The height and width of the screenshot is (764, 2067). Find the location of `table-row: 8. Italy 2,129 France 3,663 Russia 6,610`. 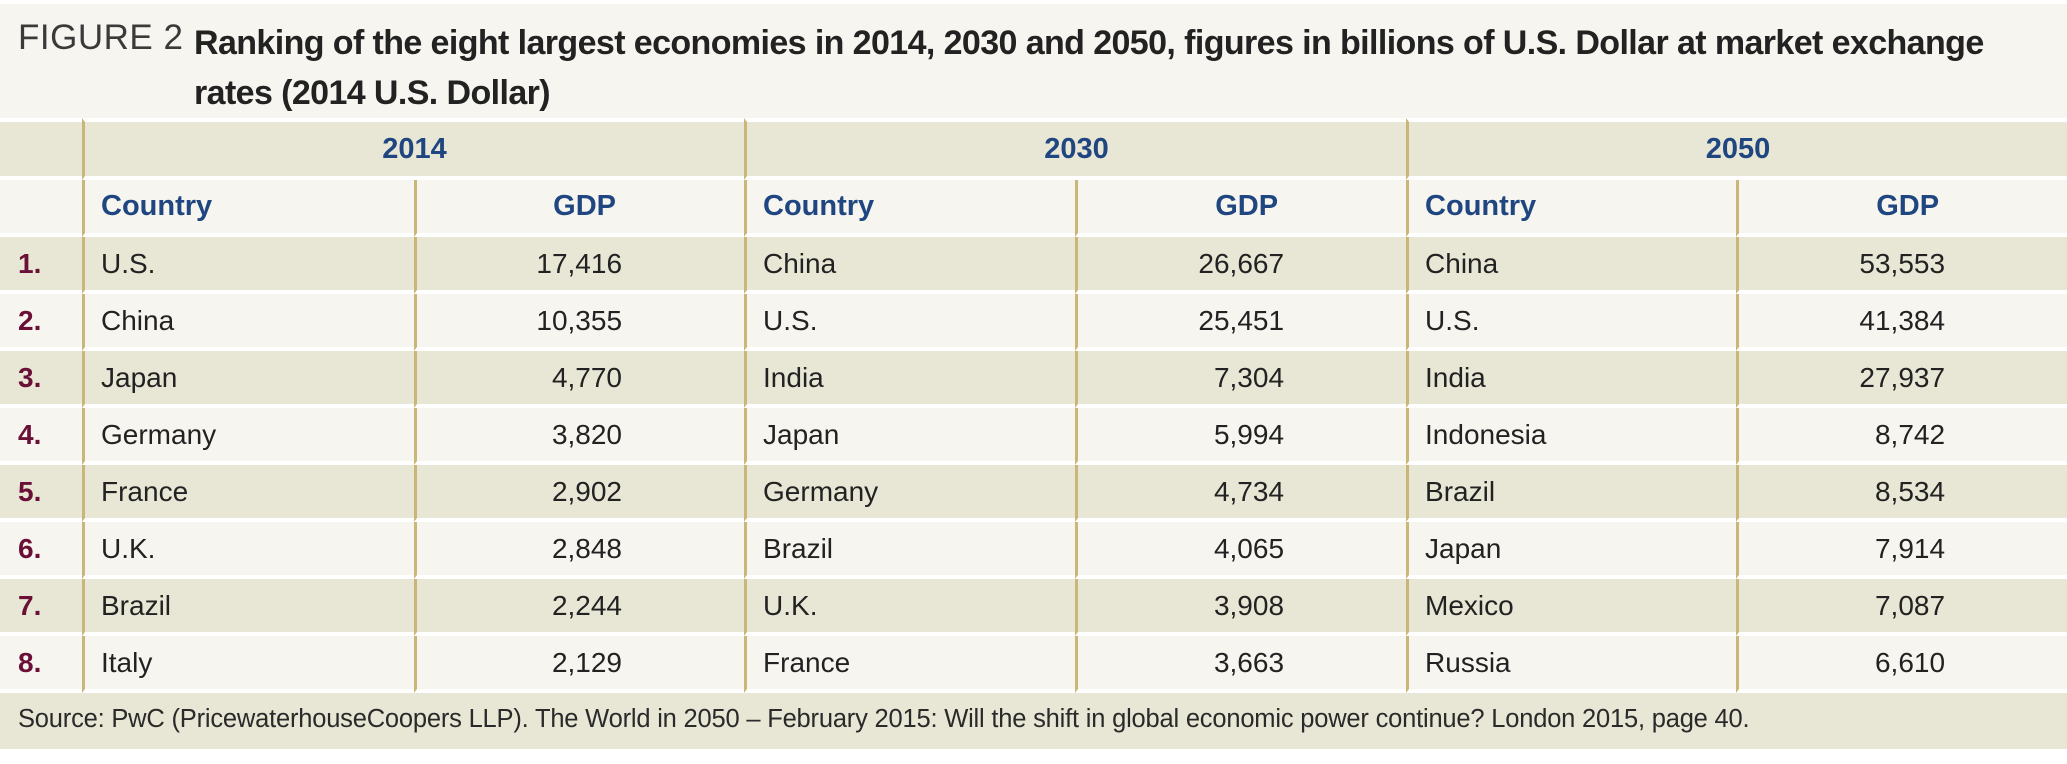

table-row: 8. Italy 2,129 France 3,663 Russia 6,610 is located at coordinates (1033, 664).